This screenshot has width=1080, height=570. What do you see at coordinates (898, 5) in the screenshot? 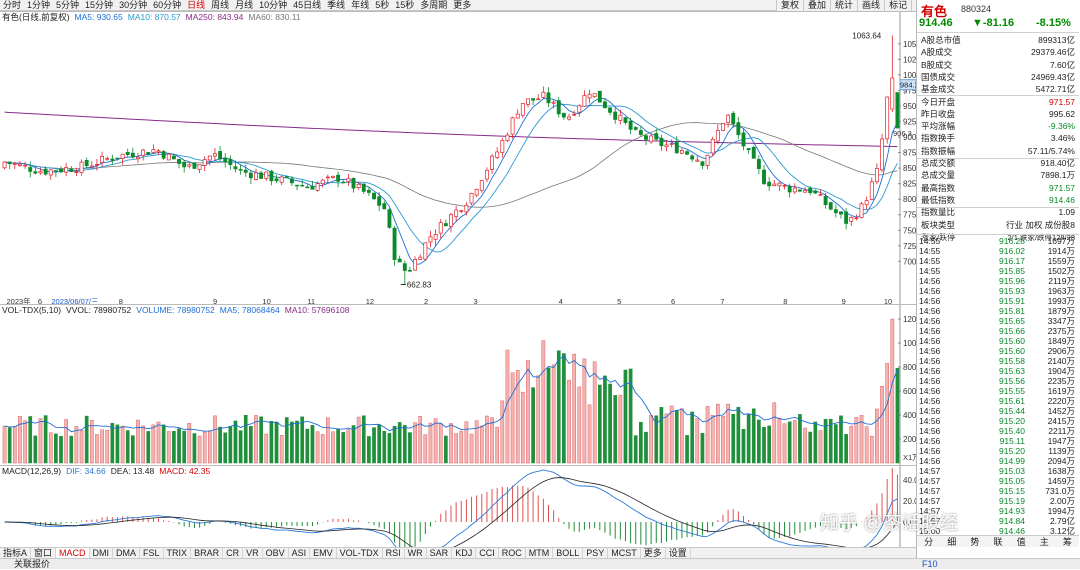
I see `tool-button-4: 标记` at bounding box center [898, 5].